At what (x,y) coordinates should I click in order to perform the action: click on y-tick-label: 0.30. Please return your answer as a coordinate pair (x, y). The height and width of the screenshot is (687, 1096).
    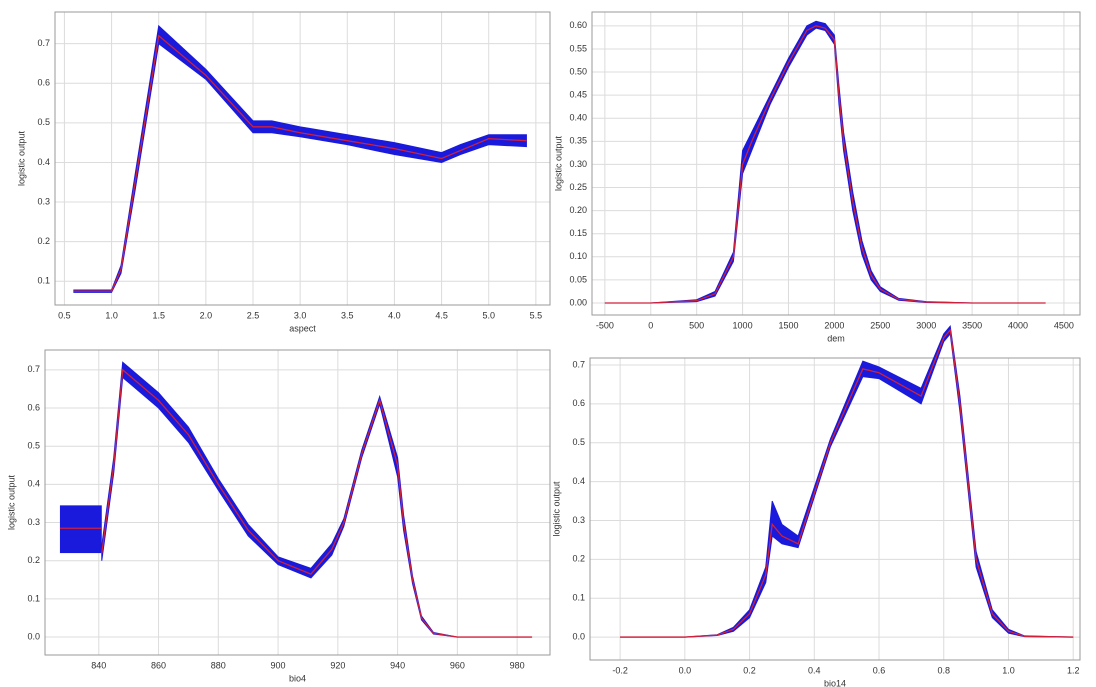
    Looking at the image, I should click on (578, 164).